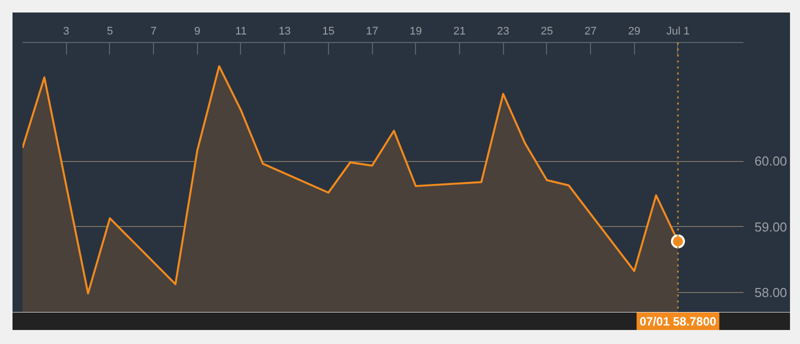  I want to click on x-tick-label: 13, so click(284, 32).